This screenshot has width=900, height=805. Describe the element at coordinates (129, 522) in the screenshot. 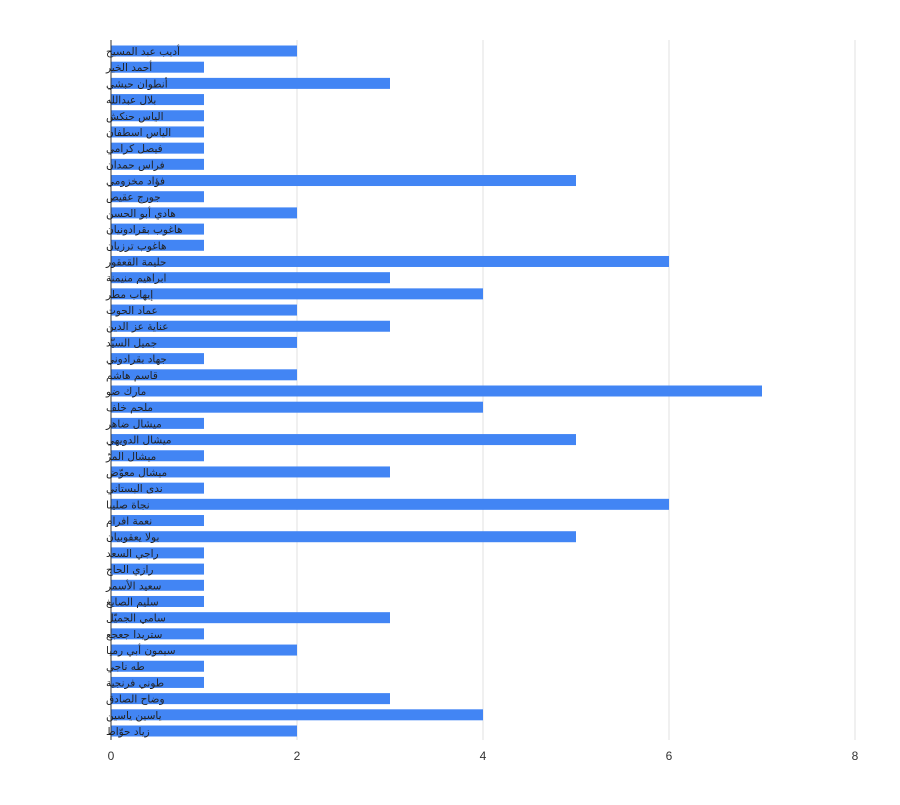

I see `category-label: نعمة افرام` at that location.